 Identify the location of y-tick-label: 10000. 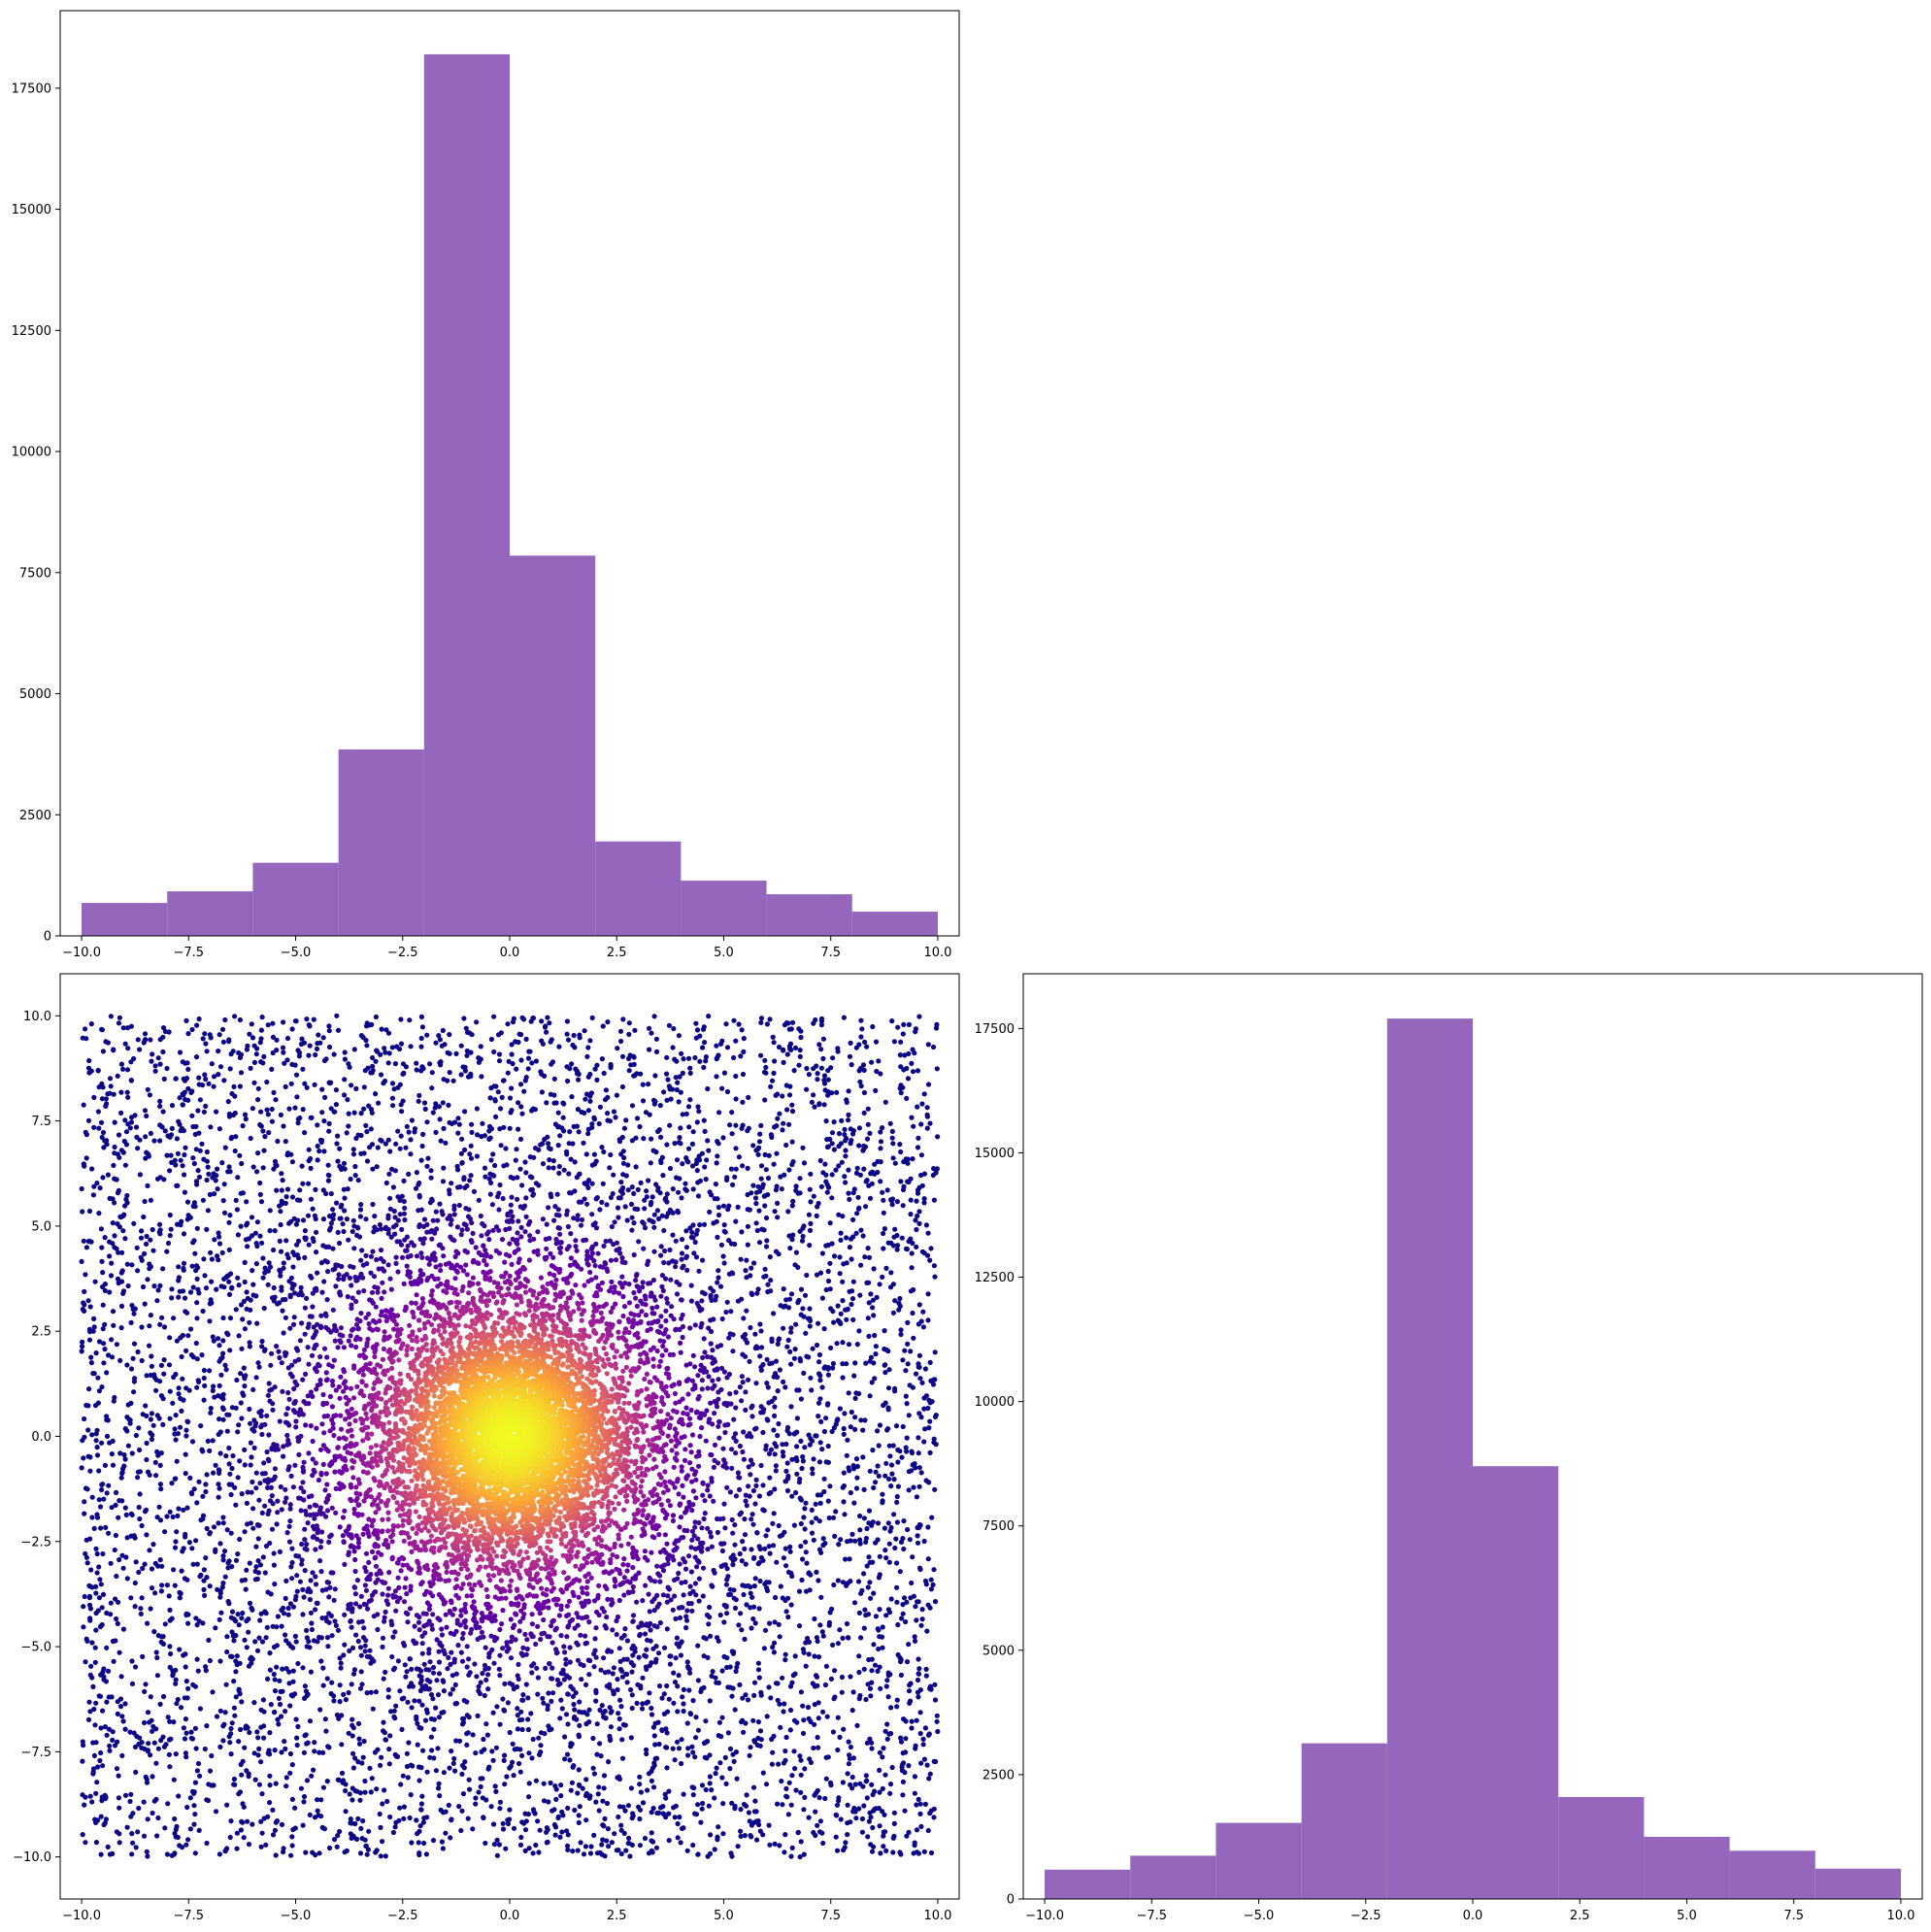
(32, 453).